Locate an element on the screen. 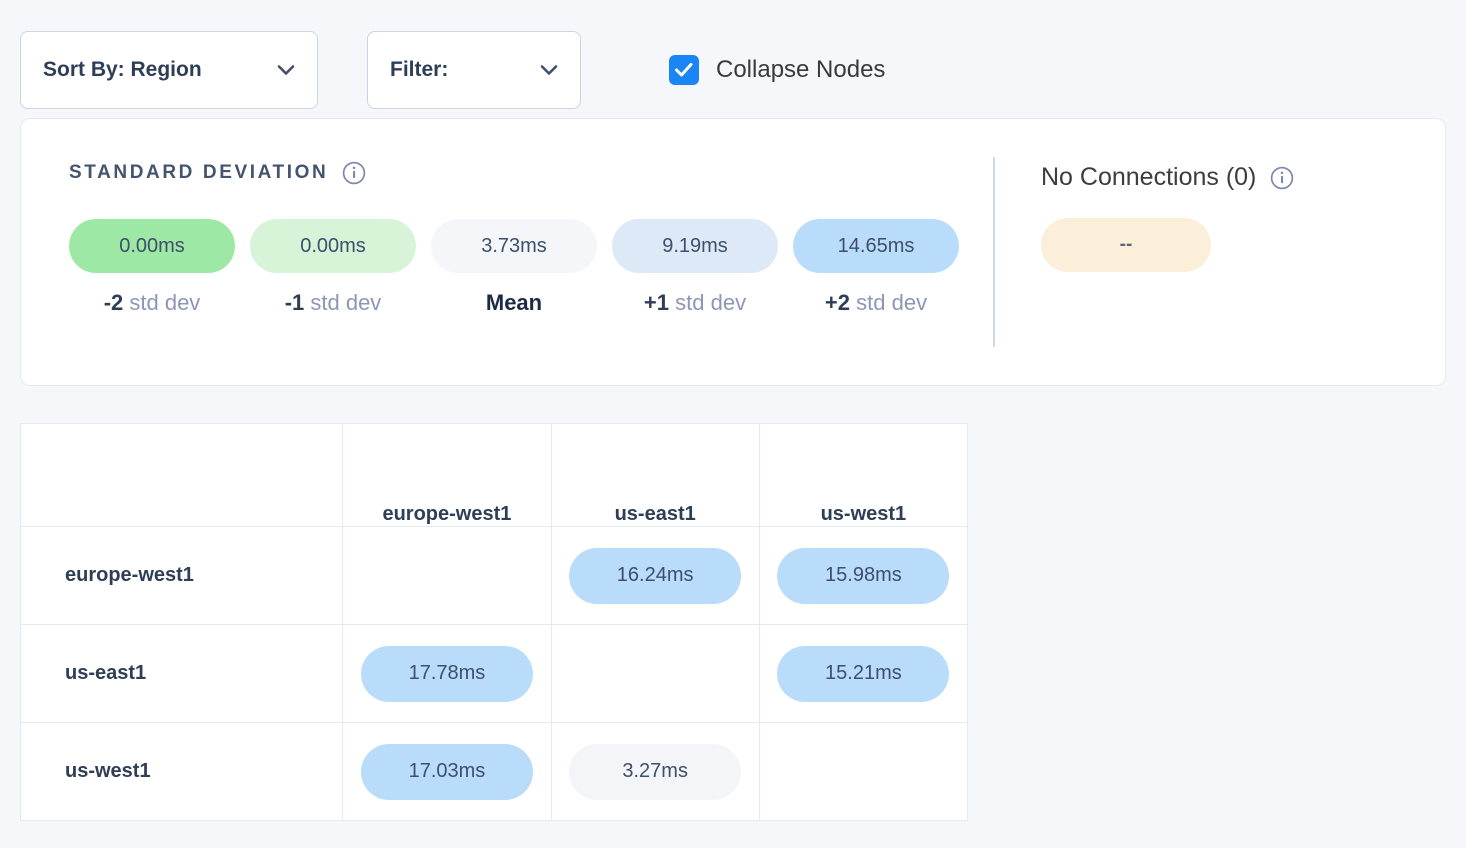 The width and height of the screenshot is (1466, 848). matrix-cell: 16.24ms is located at coordinates (655, 575).